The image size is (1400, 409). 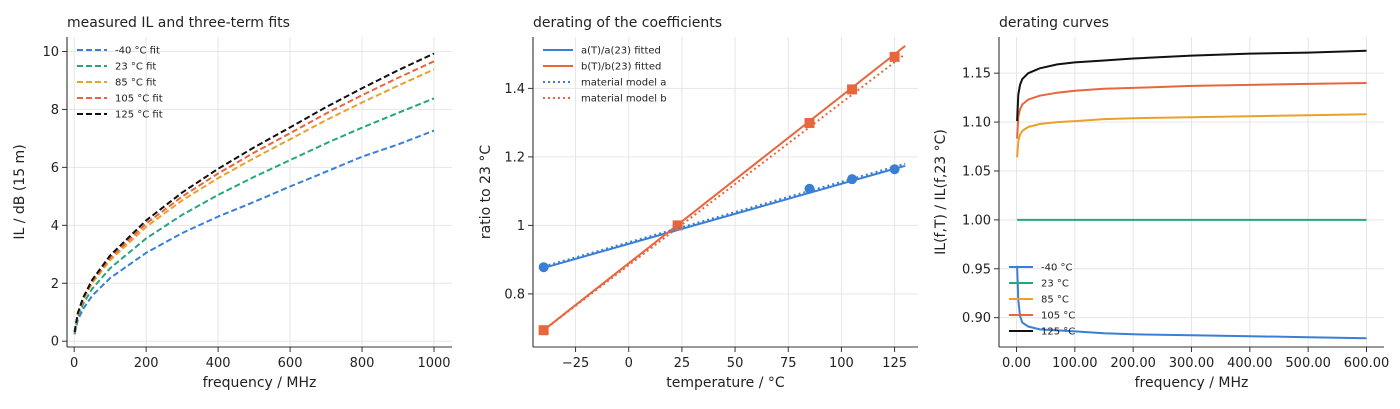 I want to click on legend-label: 125 °C fit, so click(x=139, y=115).